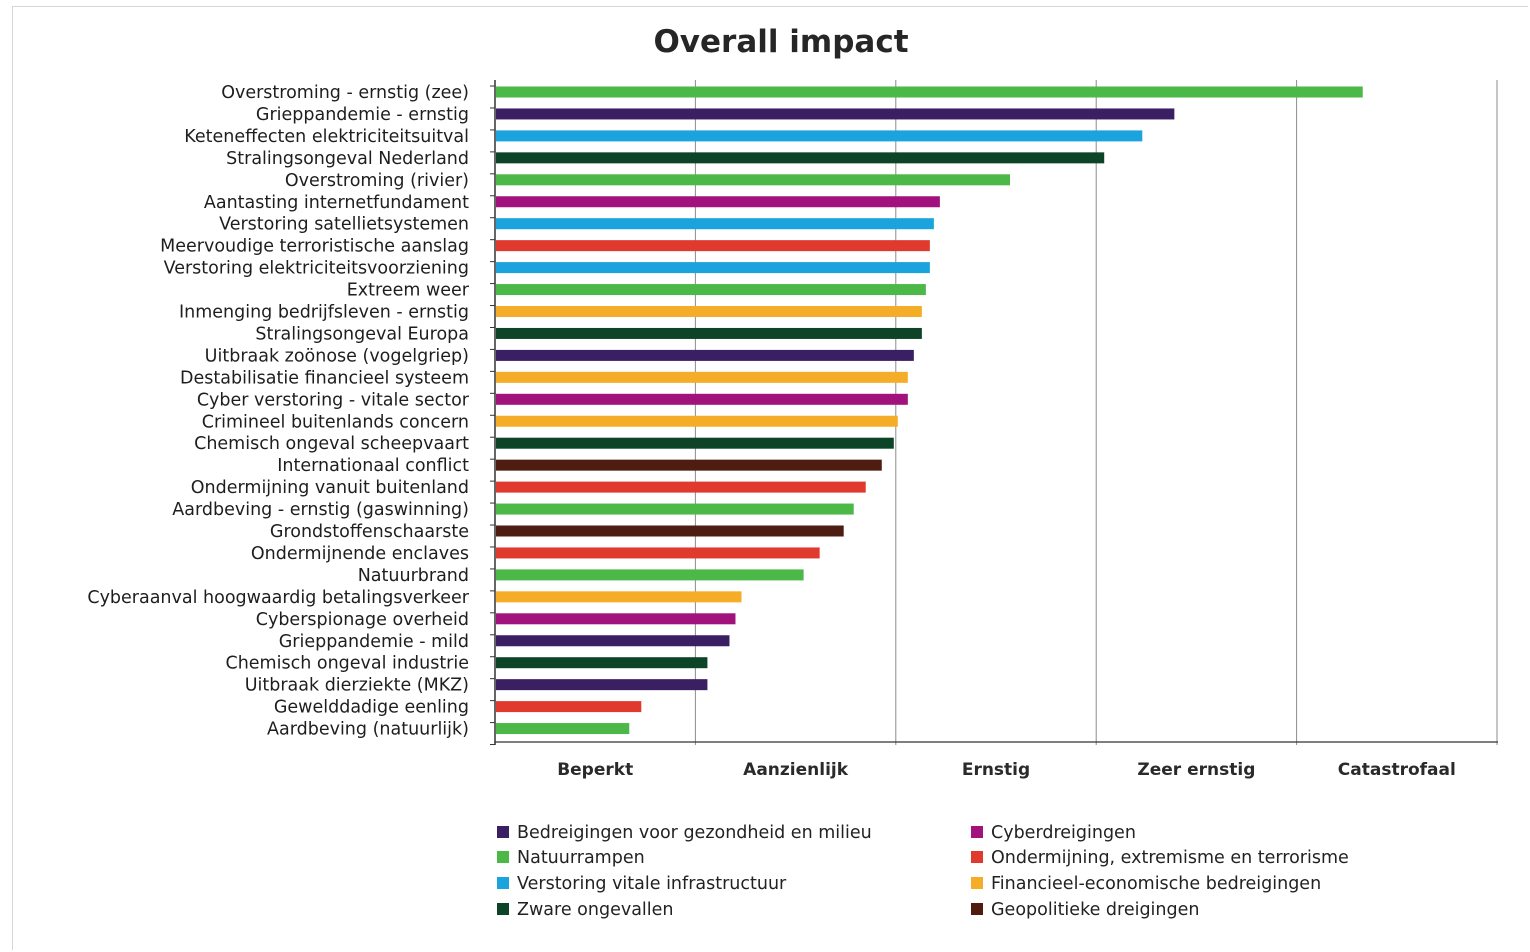 The image size is (1530, 952). Describe the element at coordinates (369, 532) in the screenshot. I see `category-label-grondstoffenschaarste: Grondstoffenschaarste` at that location.